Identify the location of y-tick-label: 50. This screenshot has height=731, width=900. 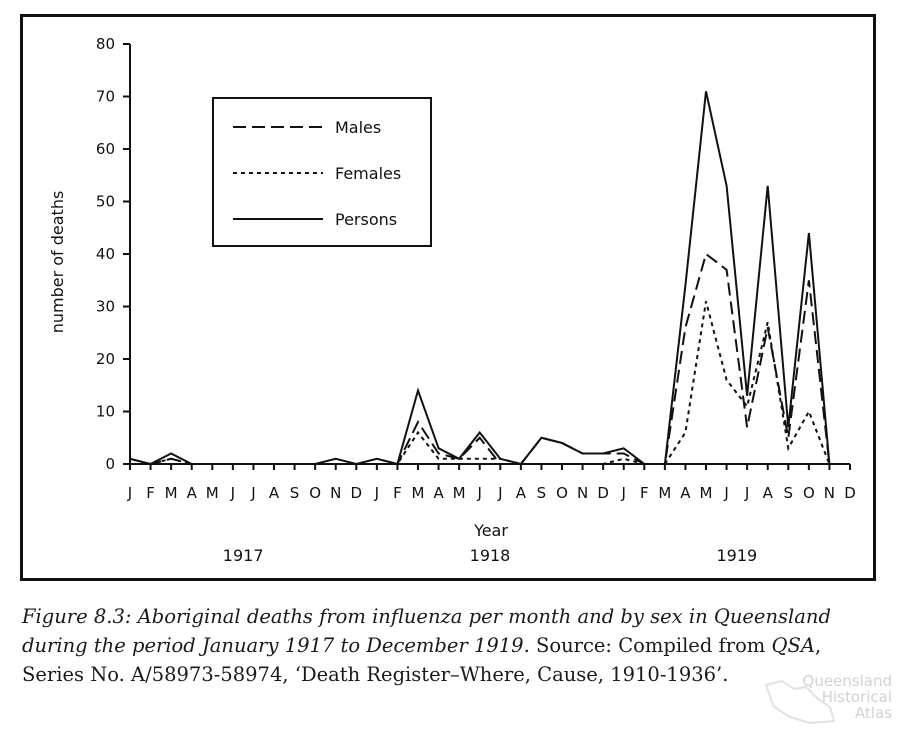
(105, 202).